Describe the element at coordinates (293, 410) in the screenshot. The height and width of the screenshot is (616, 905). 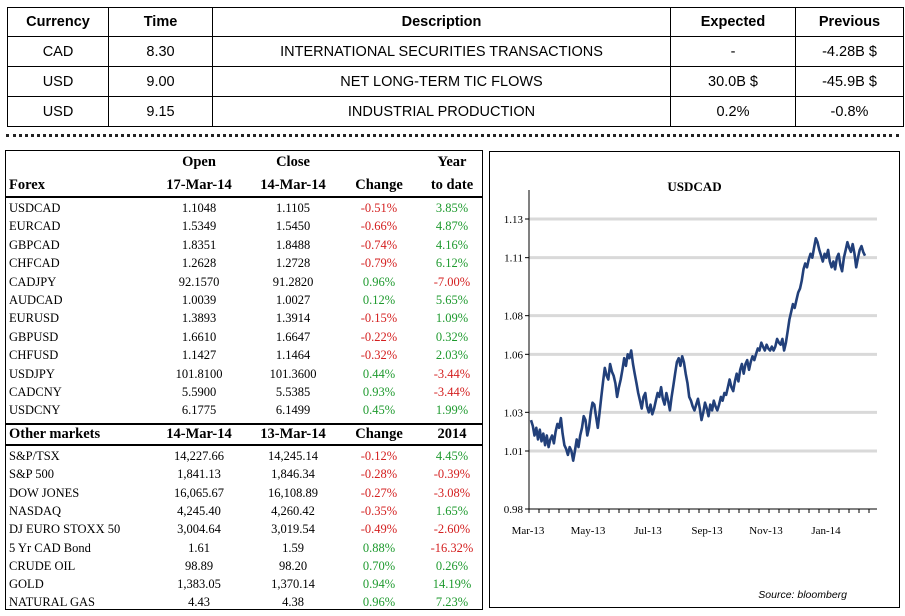
I see `value-2: 6.1499` at that location.